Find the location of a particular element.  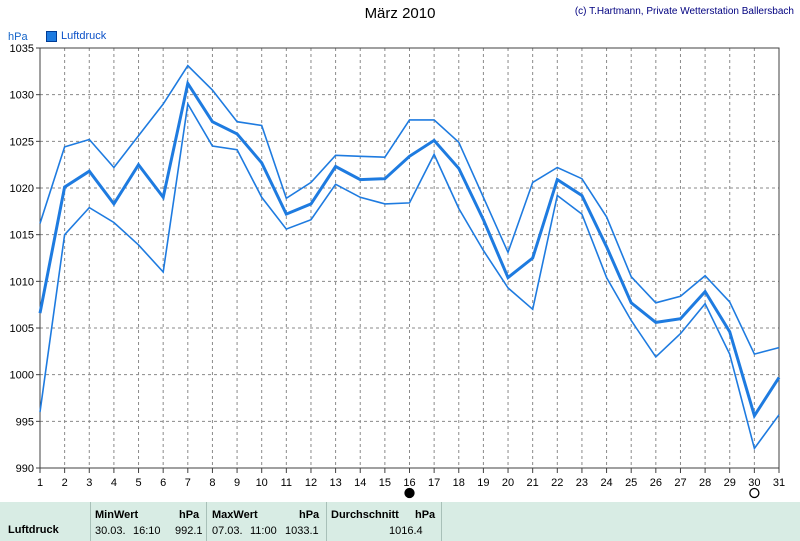

y-tick-label-1020: 1020 is located at coordinates (22, 189).